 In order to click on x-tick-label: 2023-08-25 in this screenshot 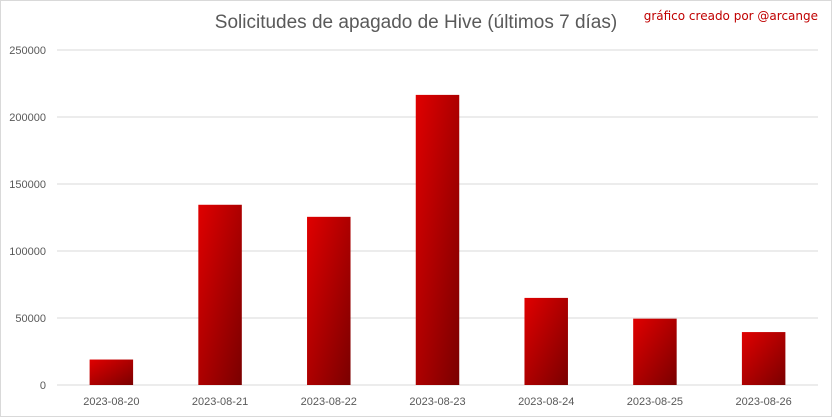, I will do `click(655, 402)`.